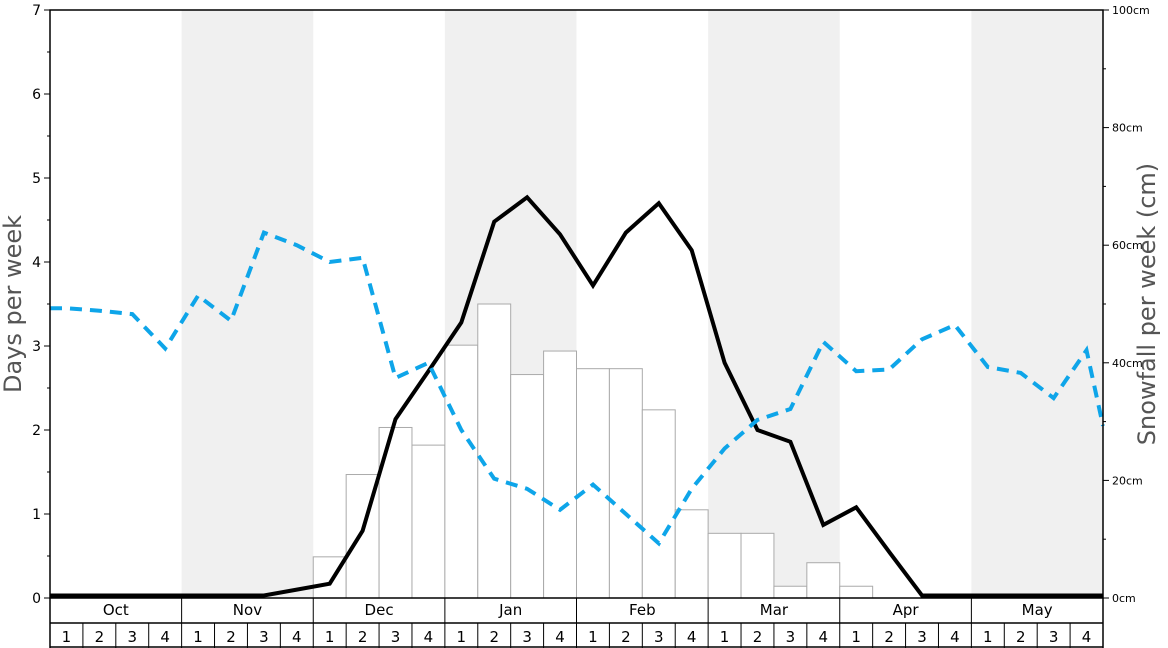 Image resolution: width=1168 pixels, height=648 pixels. What do you see at coordinates (247, 304) in the screenshot?
I see `shade-nov` at bounding box center [247, 304].